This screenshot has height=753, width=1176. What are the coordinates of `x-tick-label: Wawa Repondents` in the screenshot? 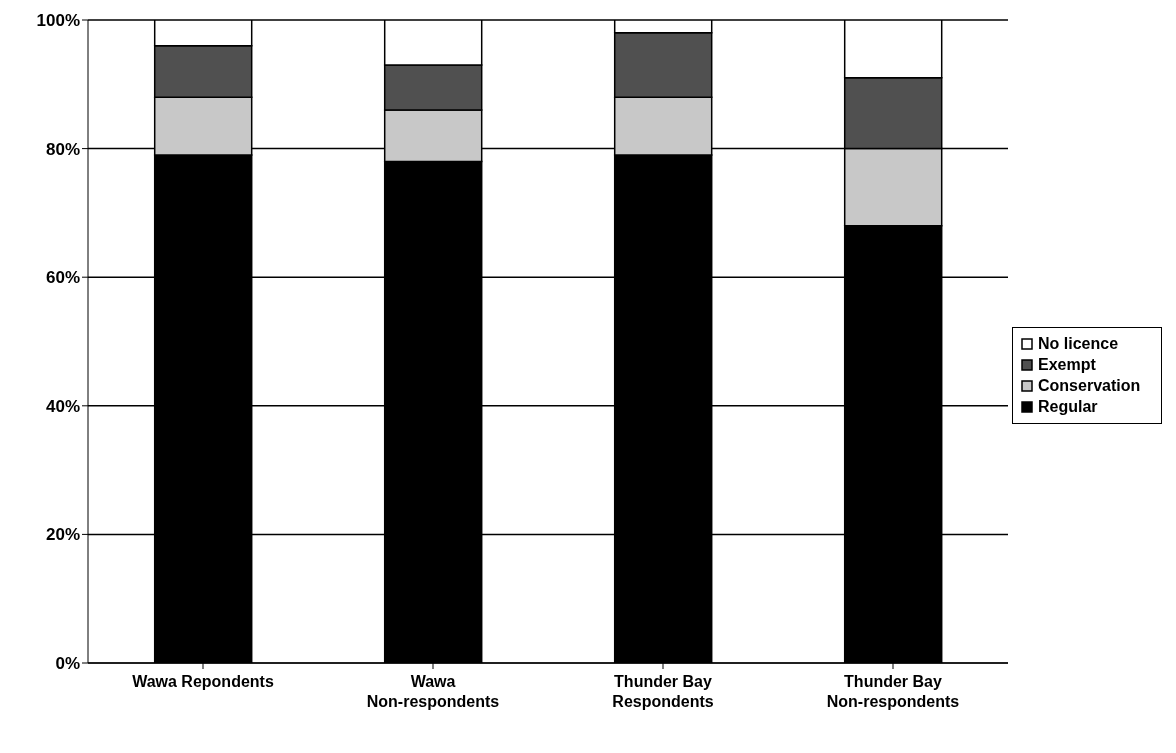 It's located at (203, 681).